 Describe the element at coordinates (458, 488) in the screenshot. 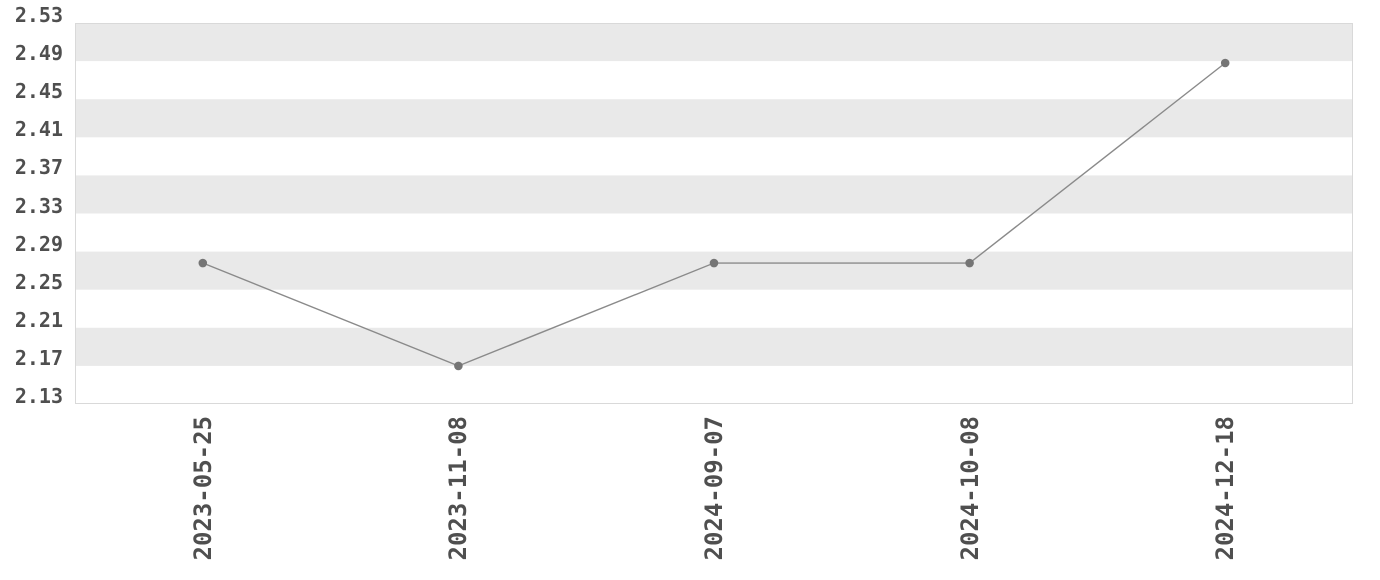

I see `x-tick-label: 2023-11-08` at that location.